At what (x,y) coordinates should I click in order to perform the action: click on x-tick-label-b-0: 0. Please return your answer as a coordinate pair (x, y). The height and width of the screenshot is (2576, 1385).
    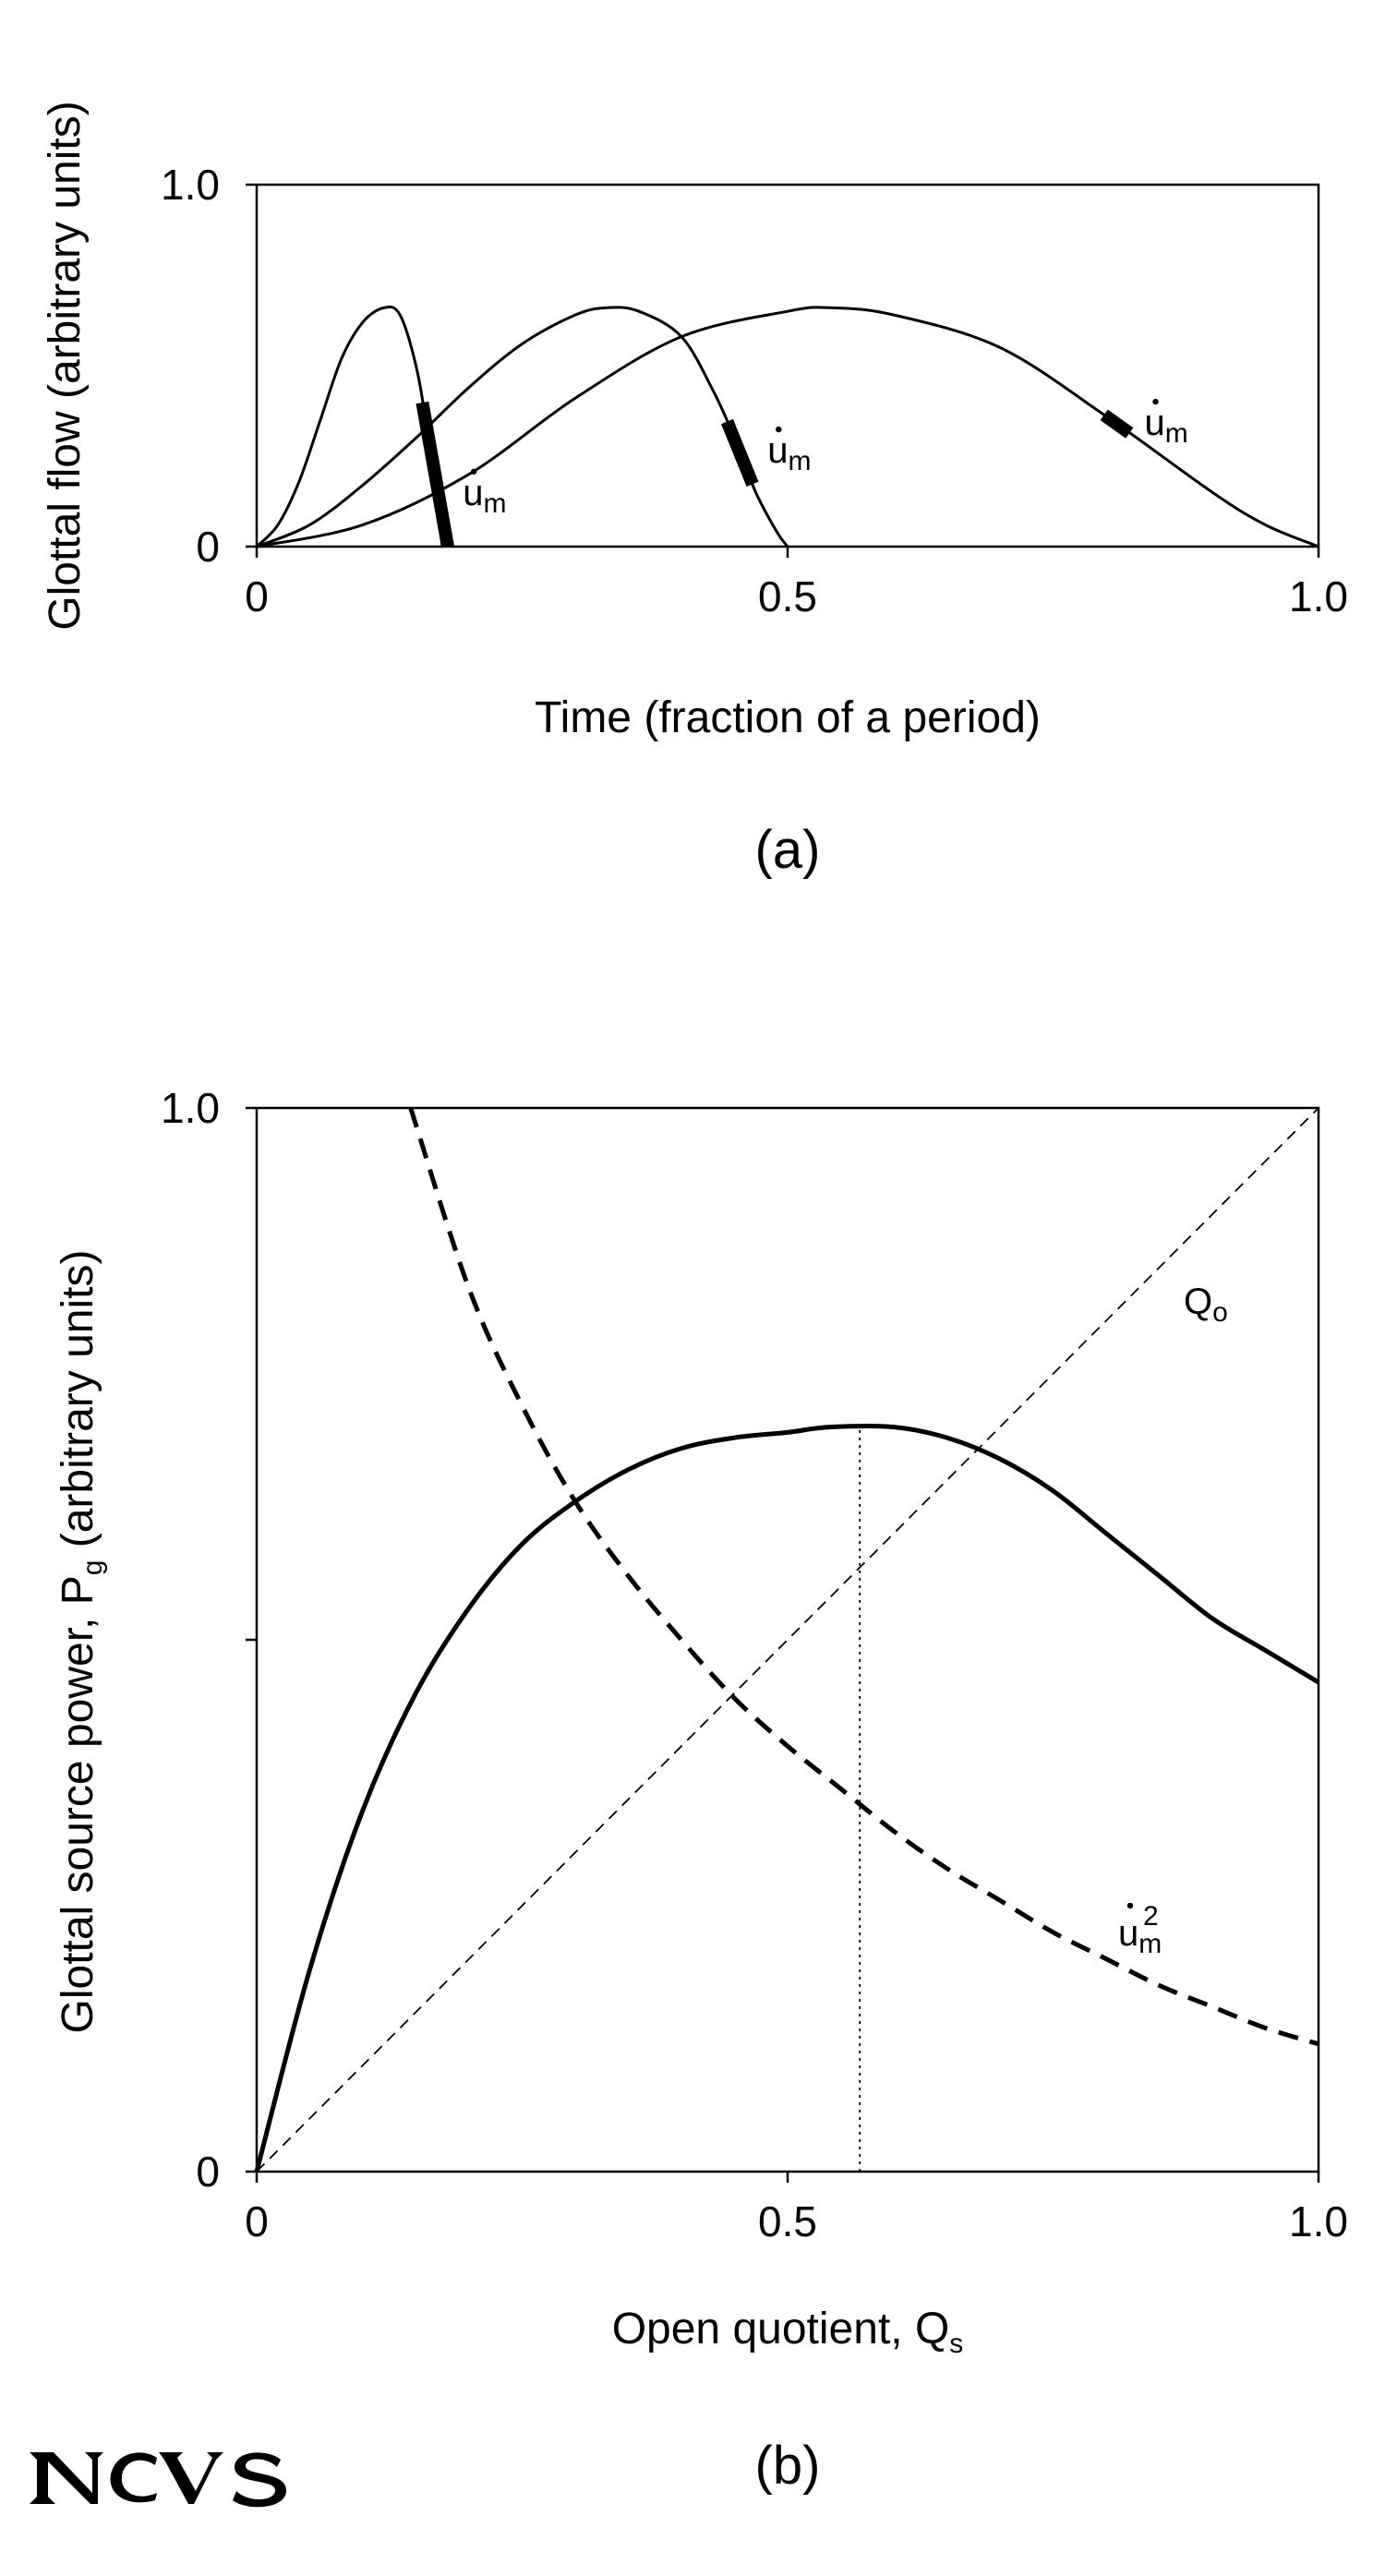
    Looking at the image, I should click on (257, 2221).